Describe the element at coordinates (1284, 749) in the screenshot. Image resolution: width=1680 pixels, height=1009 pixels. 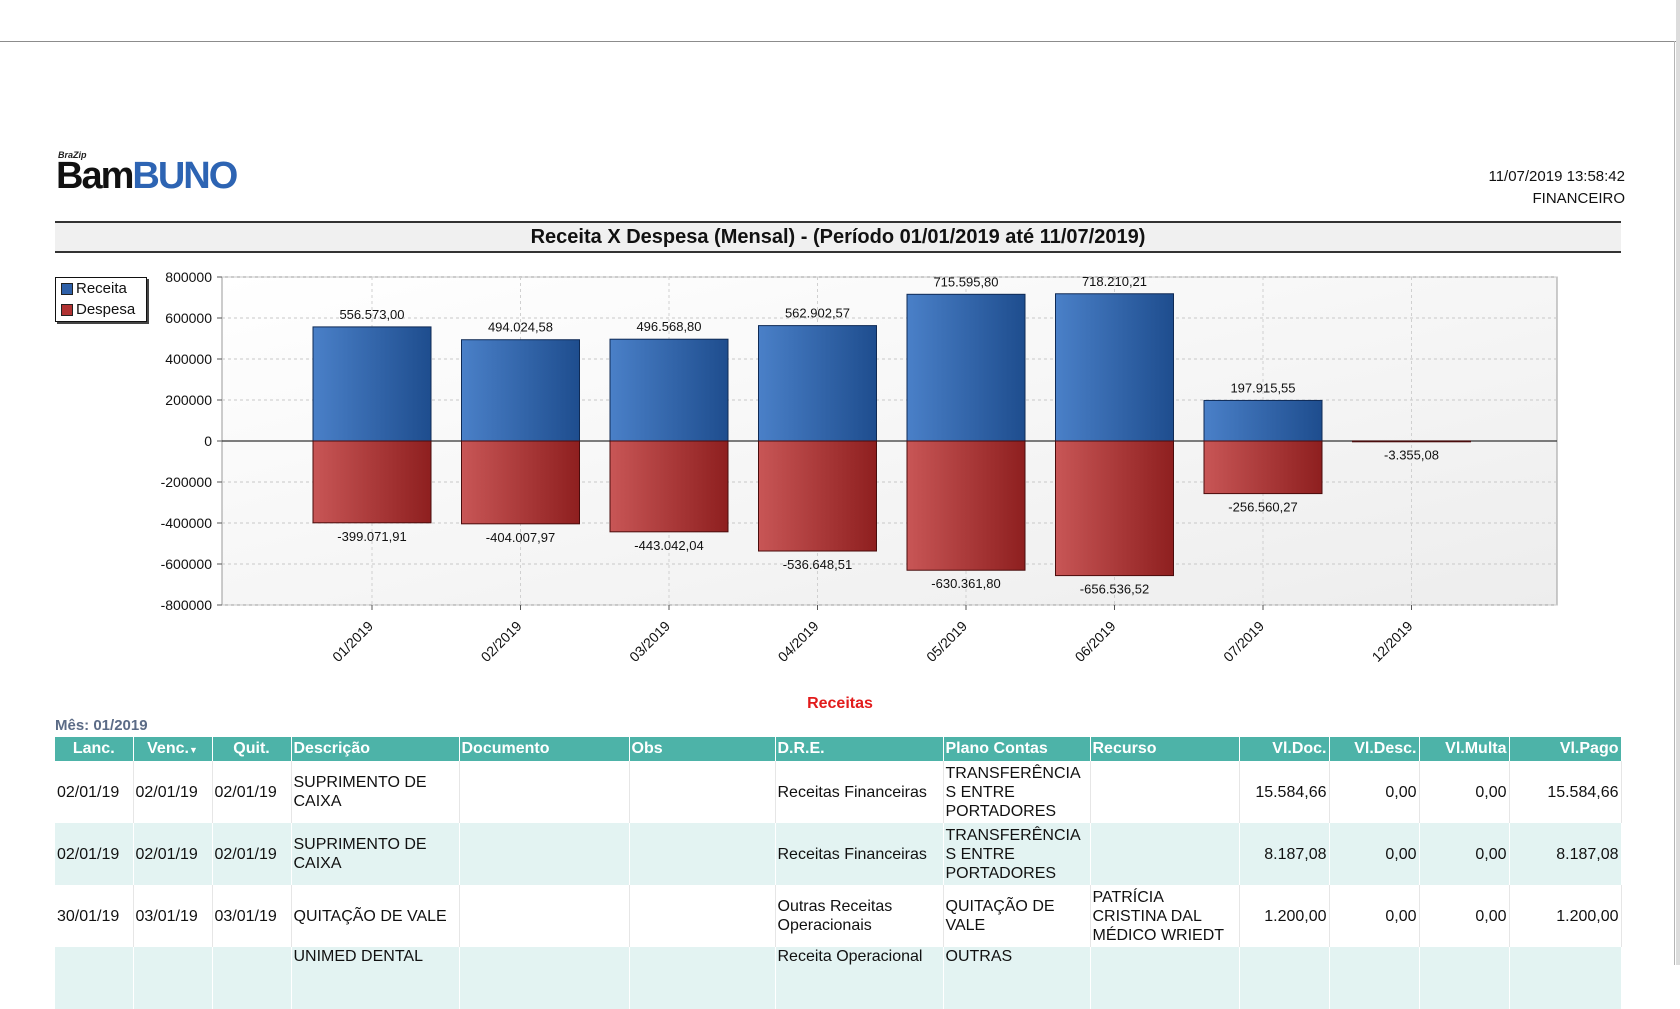
I see `col-header-vldoc: Vl.Doc.` at that location.